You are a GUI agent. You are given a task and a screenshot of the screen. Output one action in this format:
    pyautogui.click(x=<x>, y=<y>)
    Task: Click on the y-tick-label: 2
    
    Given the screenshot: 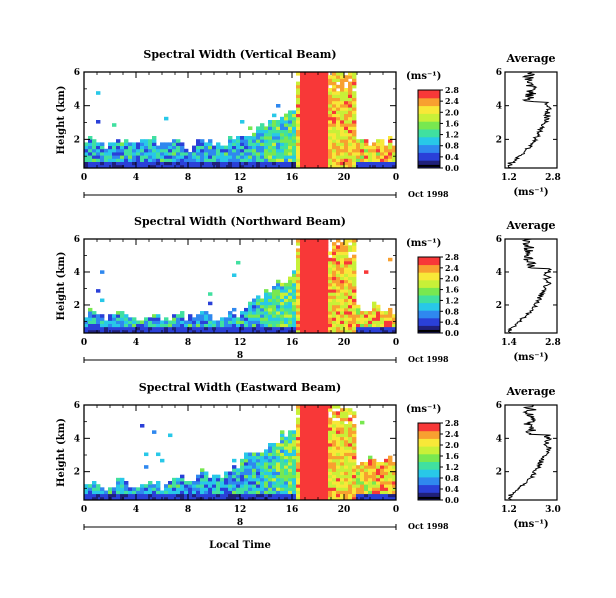 What is the action you would take?
    pyautogui.click(x=77, y=306)
    